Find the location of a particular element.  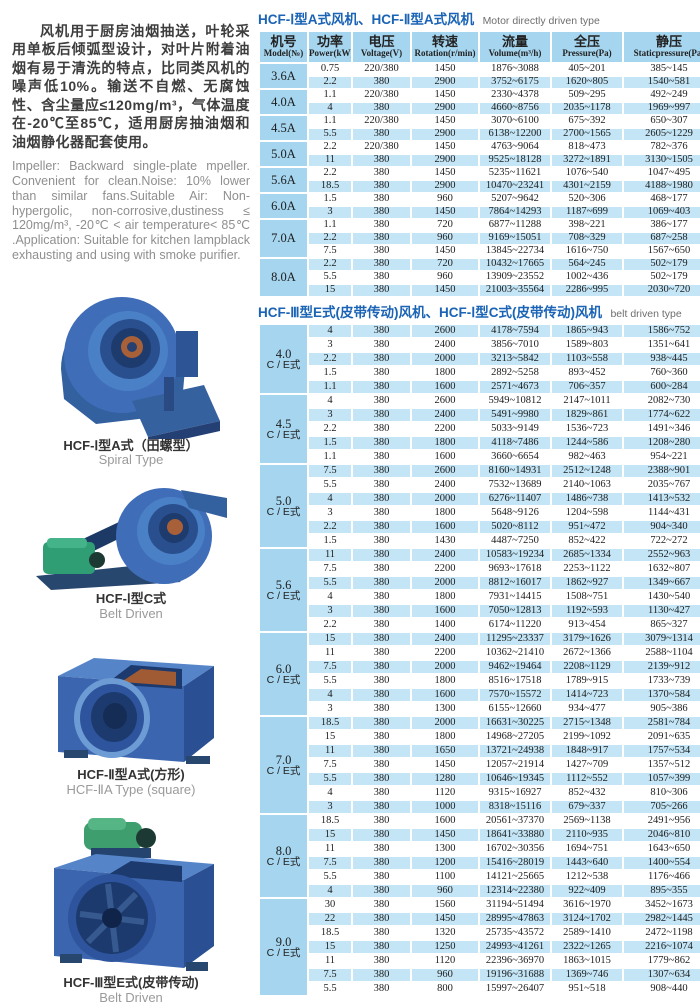

data-cell: 1643~650 is located at coordinates (662, 849).